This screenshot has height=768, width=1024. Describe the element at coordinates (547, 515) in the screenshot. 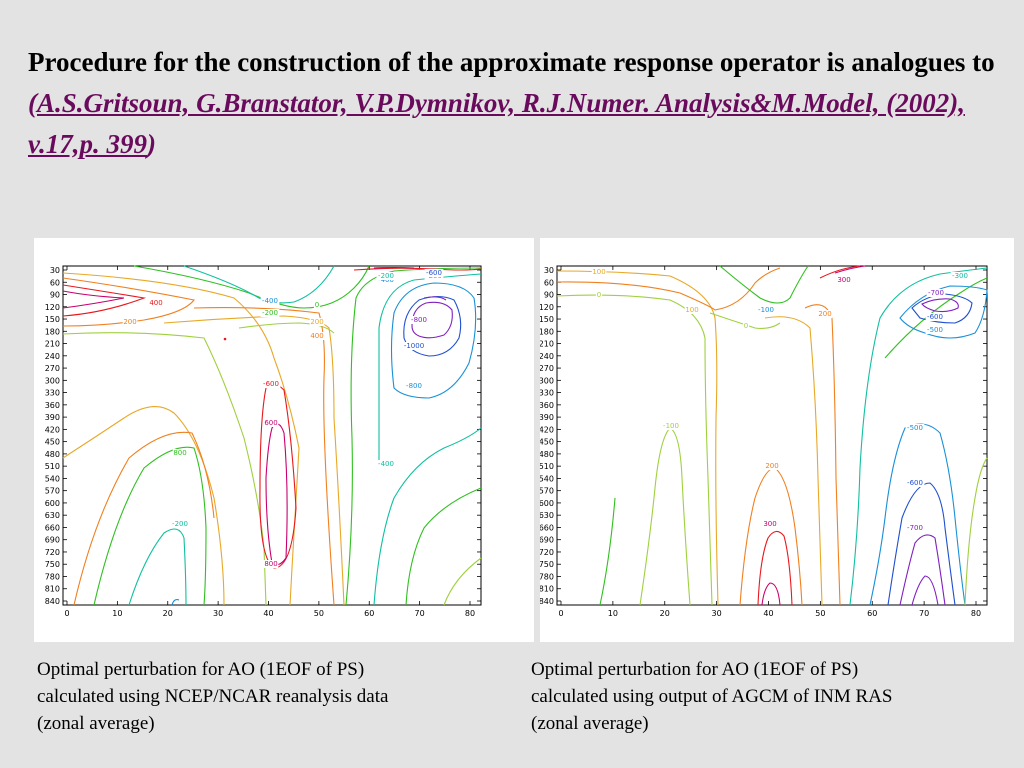

I see `y-tick-label: 630` at that location.